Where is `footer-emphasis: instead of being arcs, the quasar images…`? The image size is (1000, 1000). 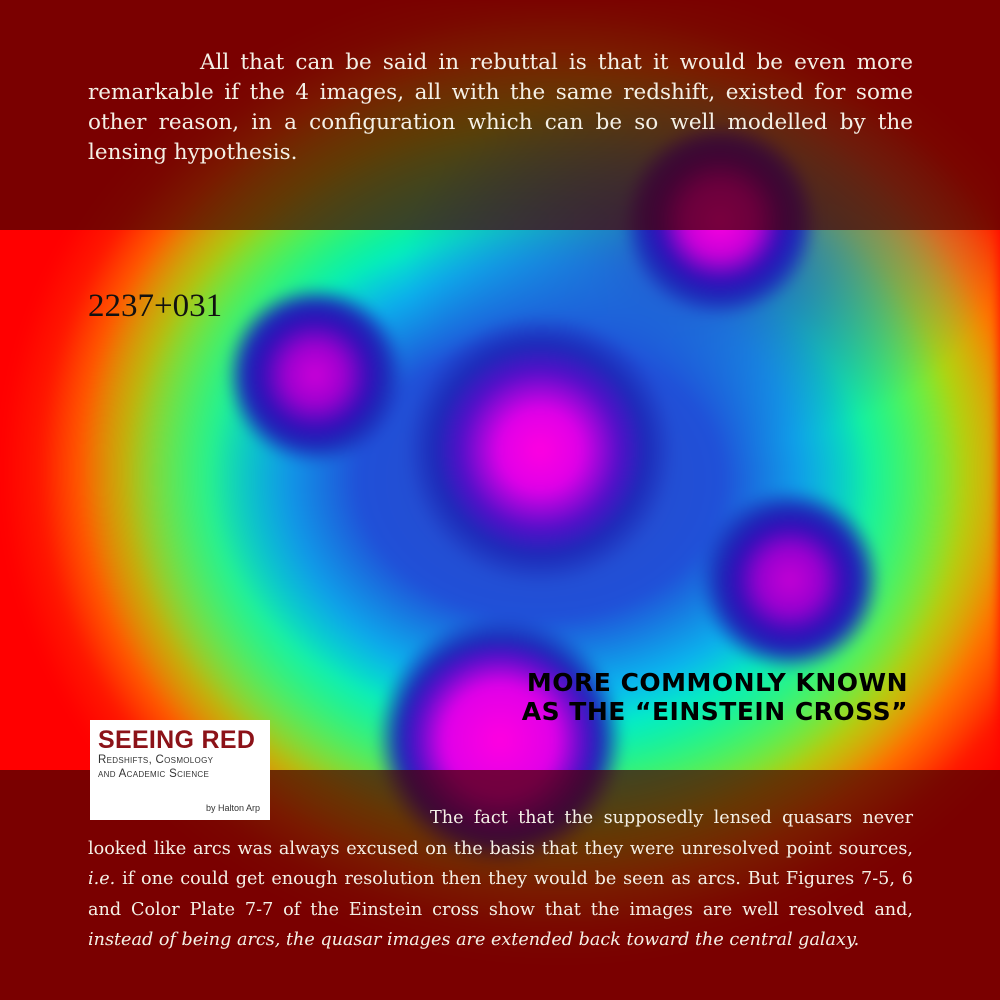 footer-emphasis: instead of being arcs, the quasar images… is located at coordinates (474, 940).